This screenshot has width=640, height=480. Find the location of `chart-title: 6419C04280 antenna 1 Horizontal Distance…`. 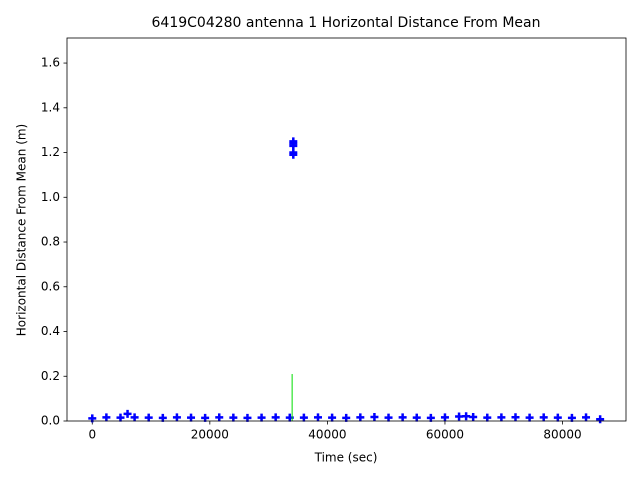

chart-title: 6419C04280 antenna 1 Horizontal Distance… is located at coordinates (346, 23).